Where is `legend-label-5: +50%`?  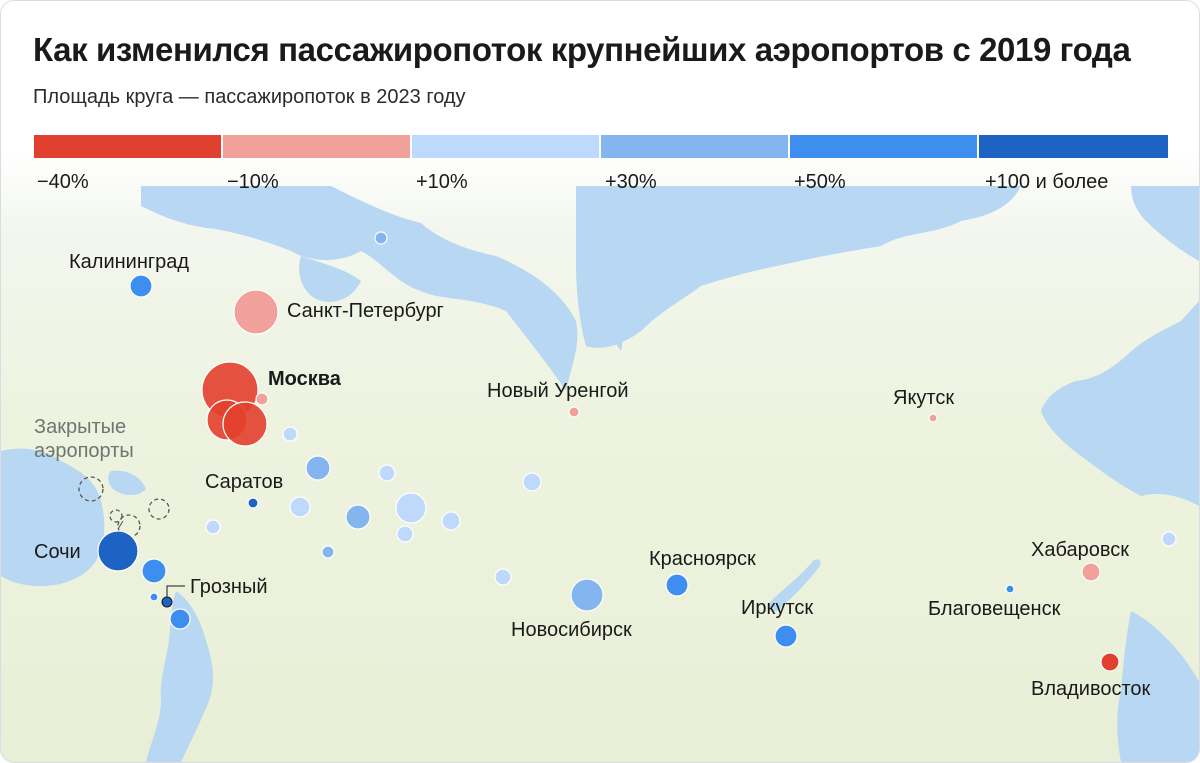 legend-label-5: +50% is located at coordinates (820, 182).